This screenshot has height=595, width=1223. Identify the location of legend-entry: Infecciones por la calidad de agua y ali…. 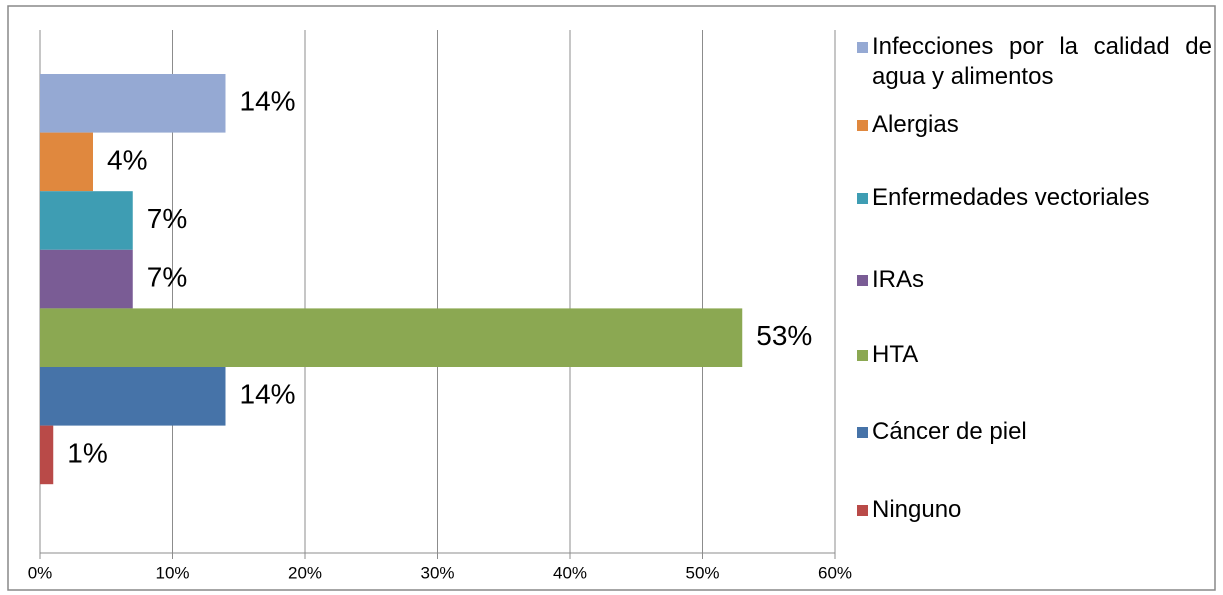
(1034, 62).